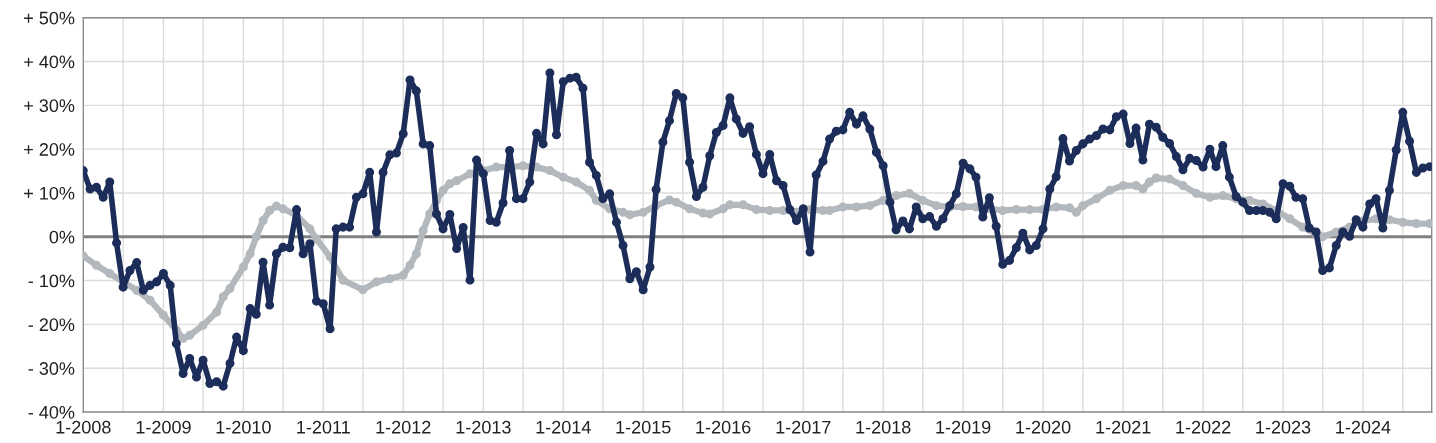 The width and height of the screenshot is (1436, 443). What do you see at coordinates (49, 106) in the screenshot?
I see `y-tick-label: + 30%` at bounding box center [49, 106].